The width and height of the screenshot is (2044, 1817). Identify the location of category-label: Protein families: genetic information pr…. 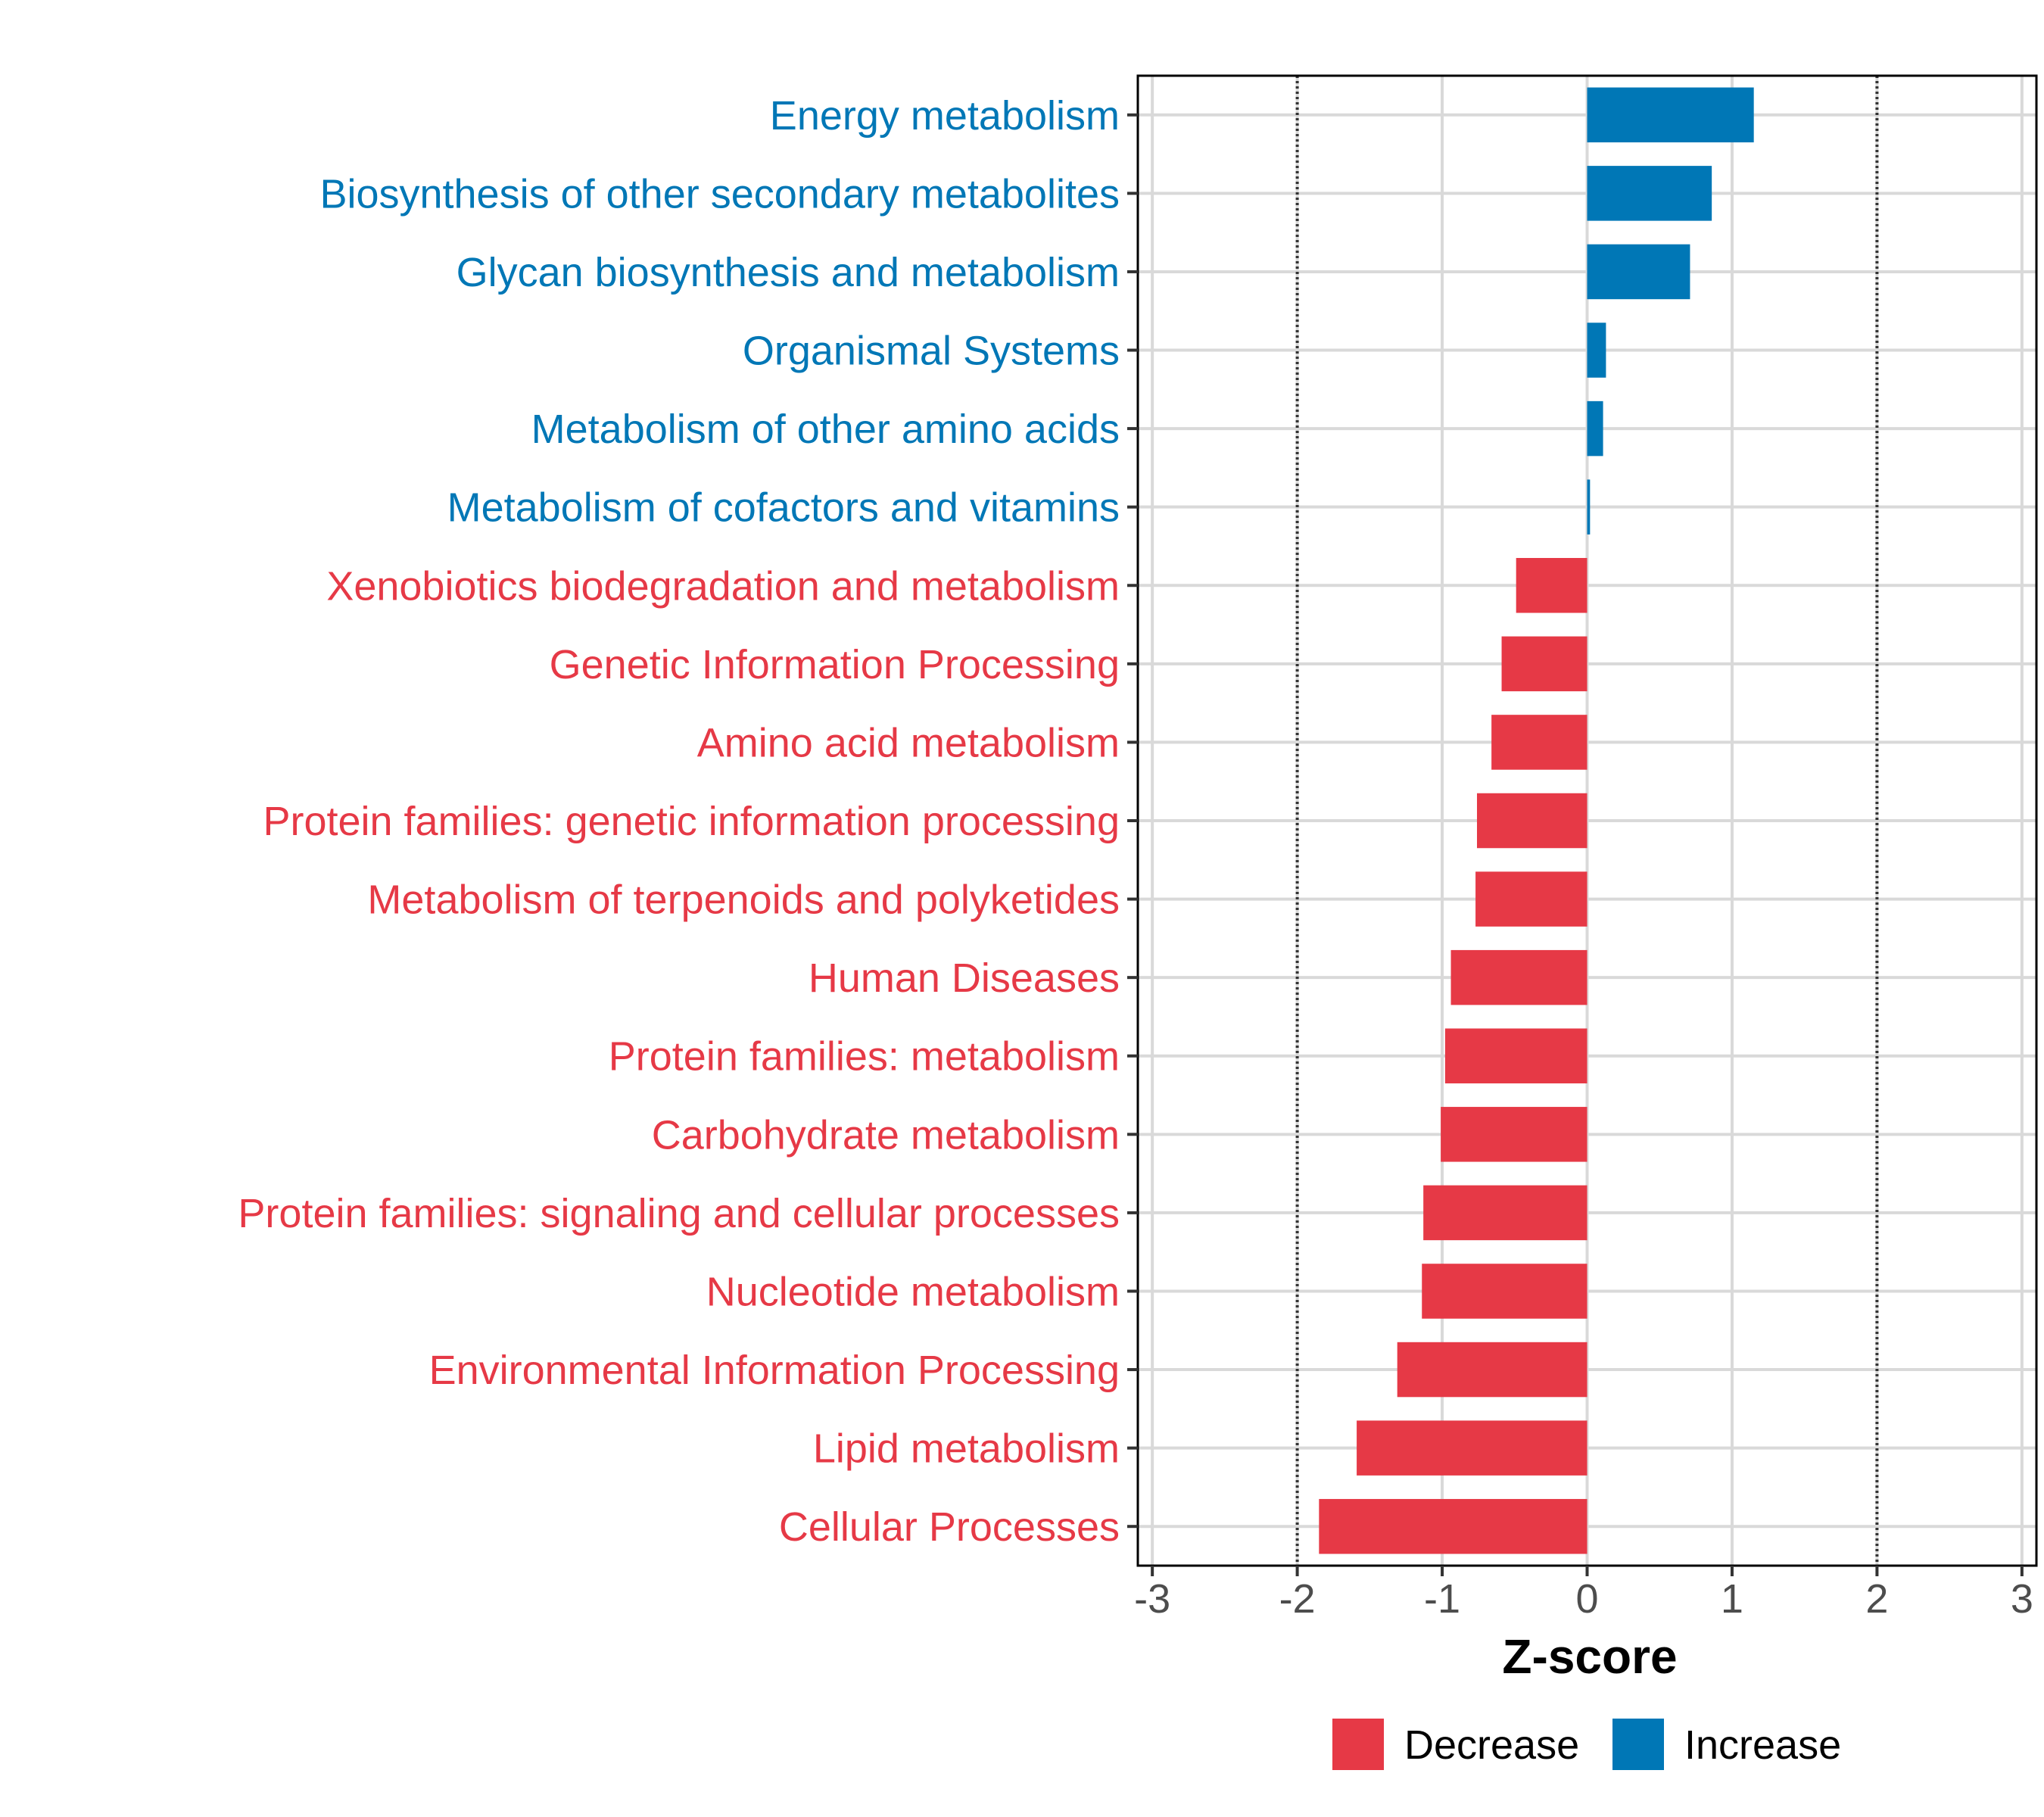
(691, 821).